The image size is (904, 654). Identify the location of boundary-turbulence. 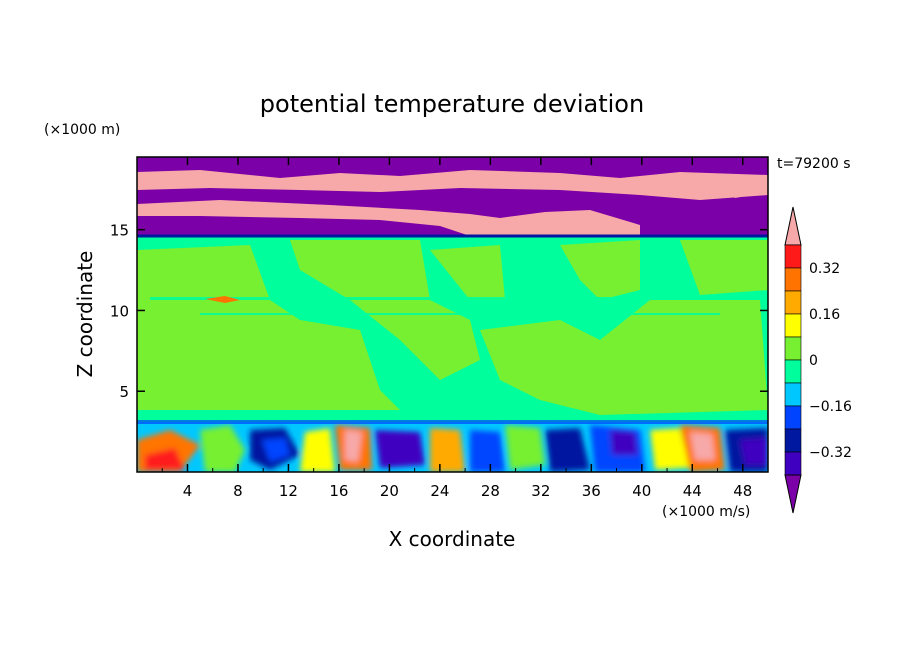
(452, 448).